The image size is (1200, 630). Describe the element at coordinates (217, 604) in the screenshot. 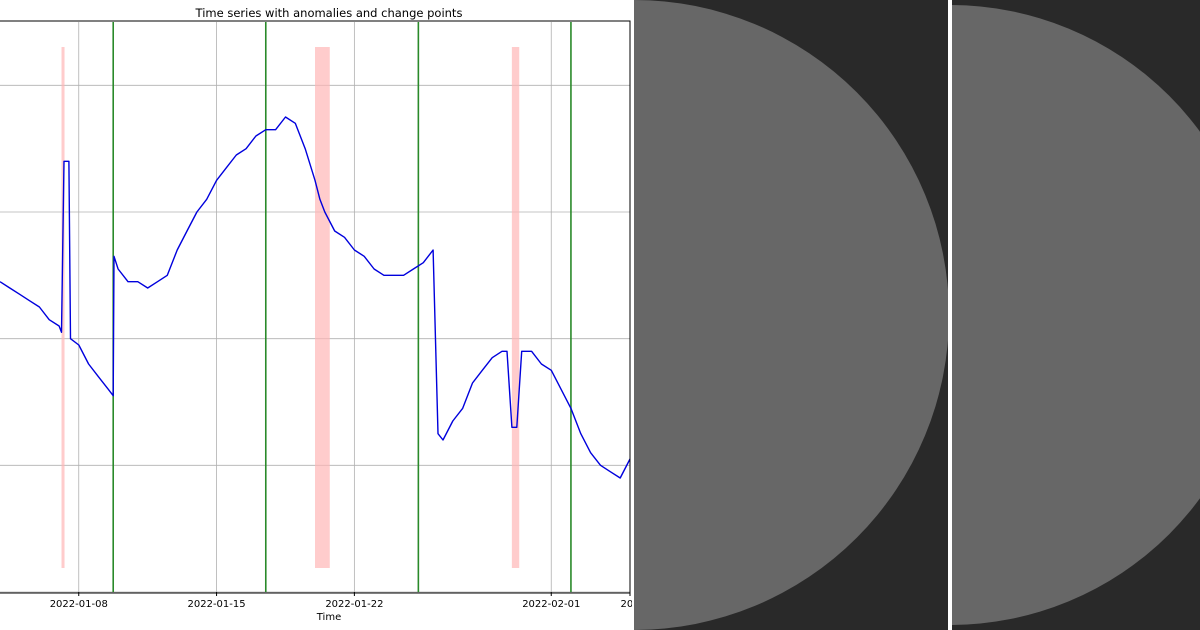

I see `x-tick-label: 2022-01-15` at that location.